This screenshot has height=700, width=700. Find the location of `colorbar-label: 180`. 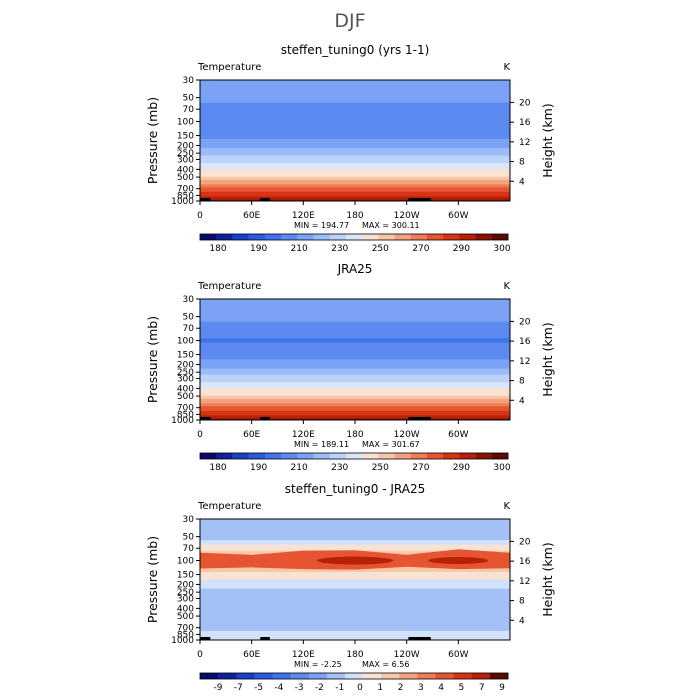

colorbar-label: 180 is located at coordinates (217, 249).